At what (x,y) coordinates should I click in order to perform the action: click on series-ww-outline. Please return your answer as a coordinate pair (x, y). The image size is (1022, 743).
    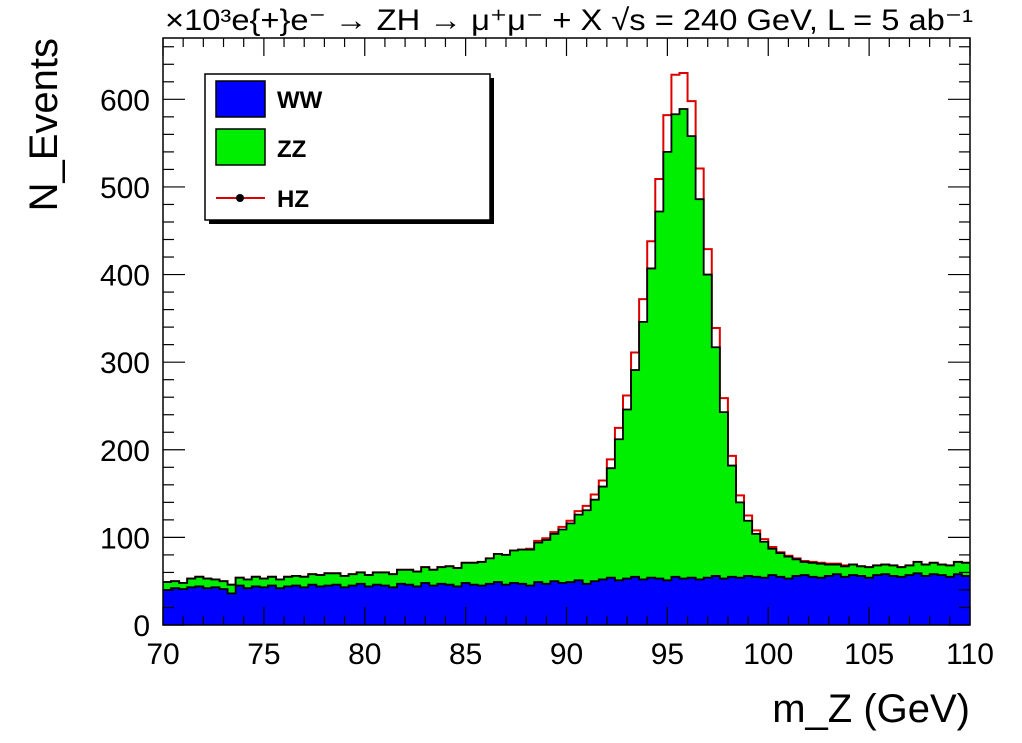
    Looking at the image, I should click on (566, 583).